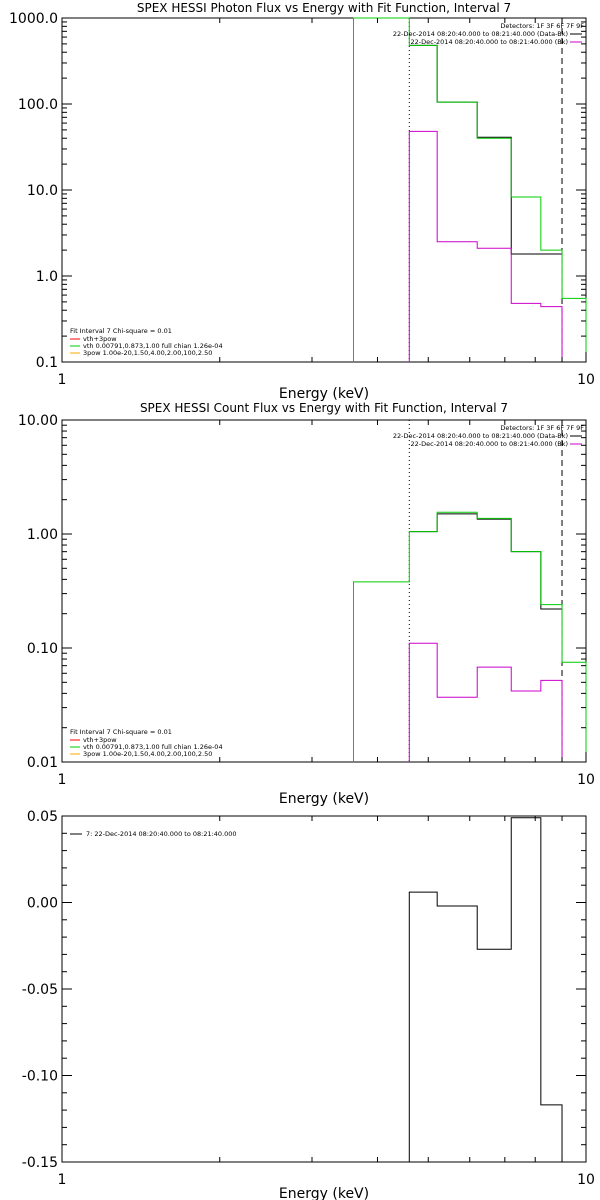 Image resolution: width=600 pixels, height=1200 pixels. What do you see at coordinates (42, 535) in the screenshot?
I see `y-tick-label: 1.00` at bounding box center [42, 535].